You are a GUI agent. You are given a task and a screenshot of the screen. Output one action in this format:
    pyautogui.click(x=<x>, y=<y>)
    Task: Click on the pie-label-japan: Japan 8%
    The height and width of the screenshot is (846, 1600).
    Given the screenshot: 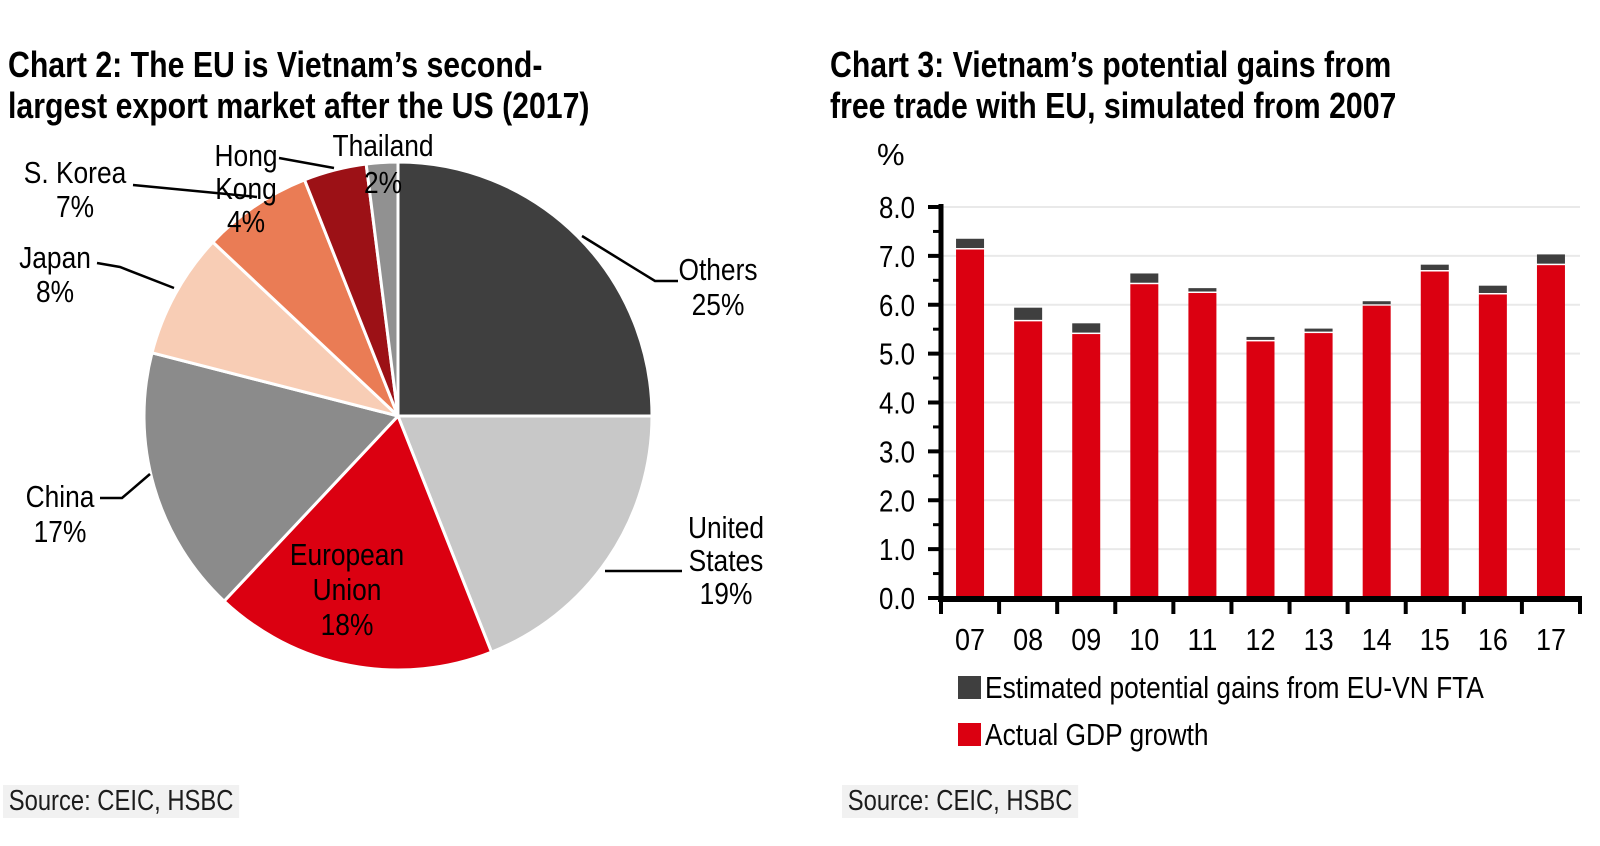 What is the action you would take?
    pyautogui.click(x=55, y=275)
    